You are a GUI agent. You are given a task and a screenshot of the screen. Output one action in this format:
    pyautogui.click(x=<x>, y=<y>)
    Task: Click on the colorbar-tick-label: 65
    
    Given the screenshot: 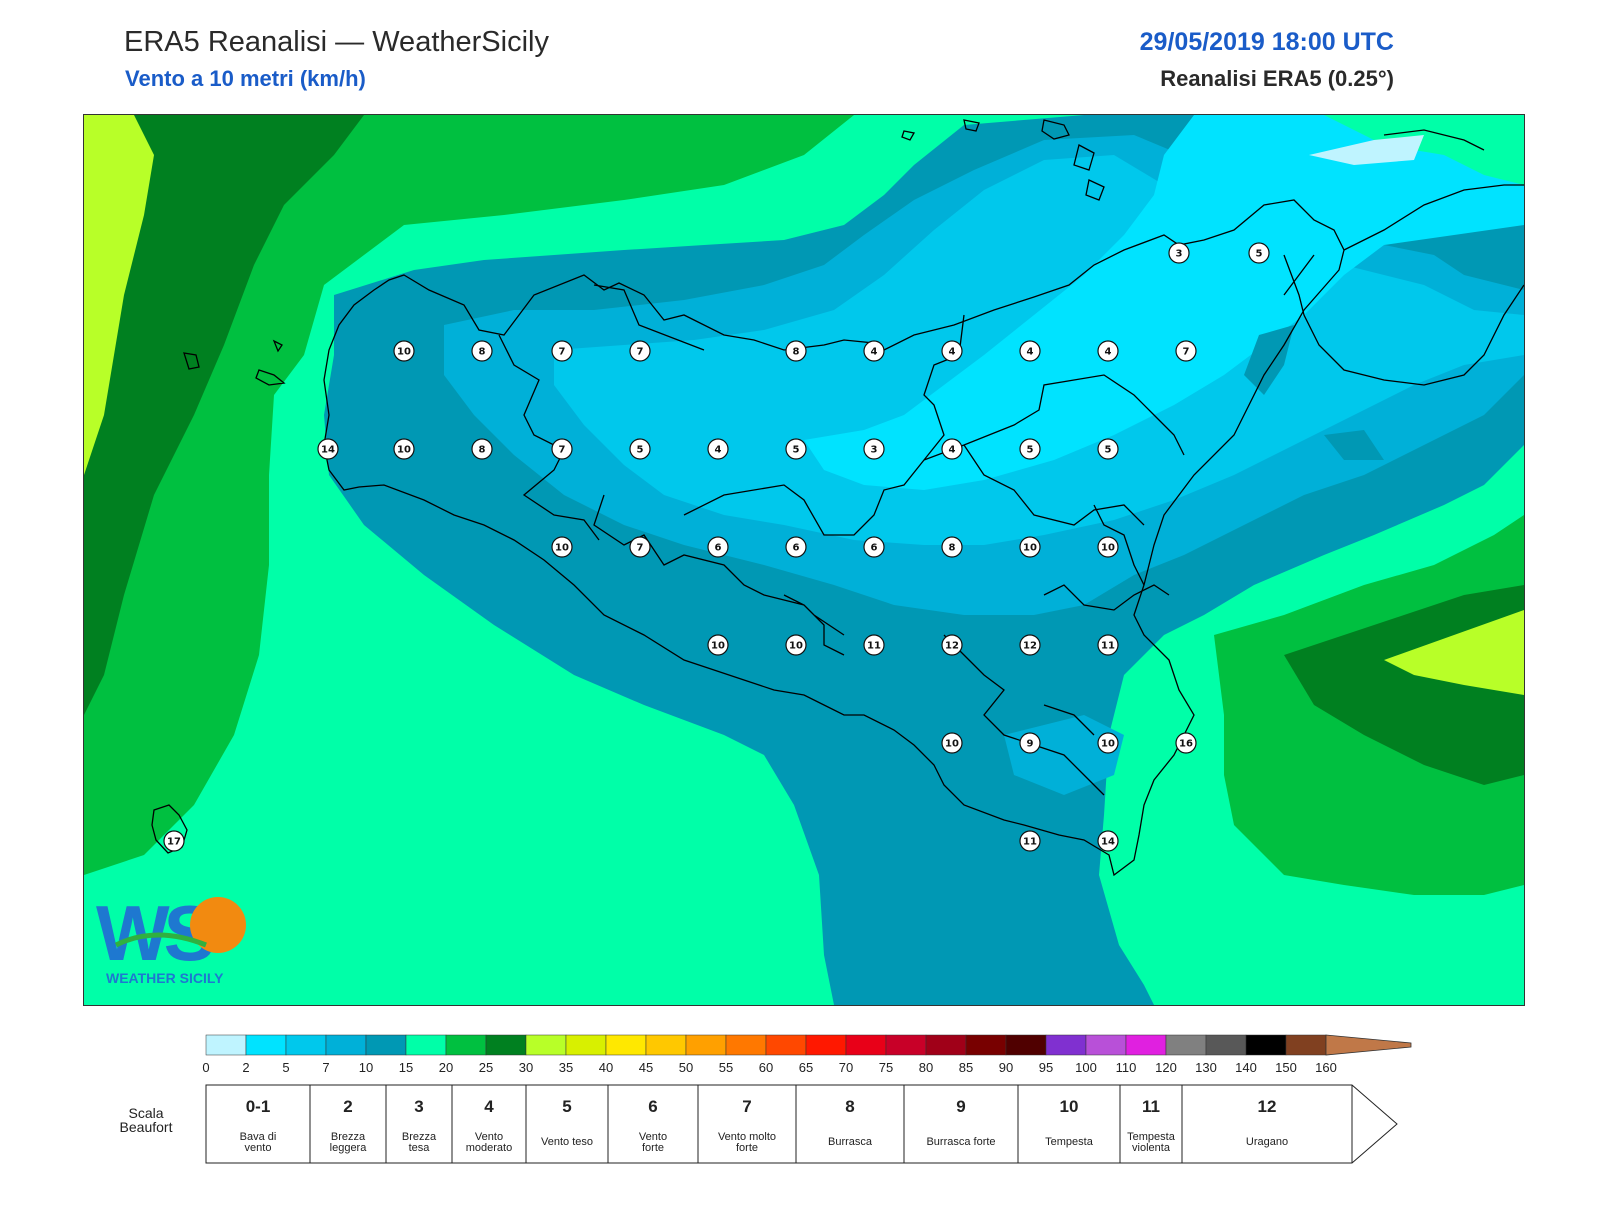 What is the action you would take?
    pyautogui.click(x=806, y=1067)
    